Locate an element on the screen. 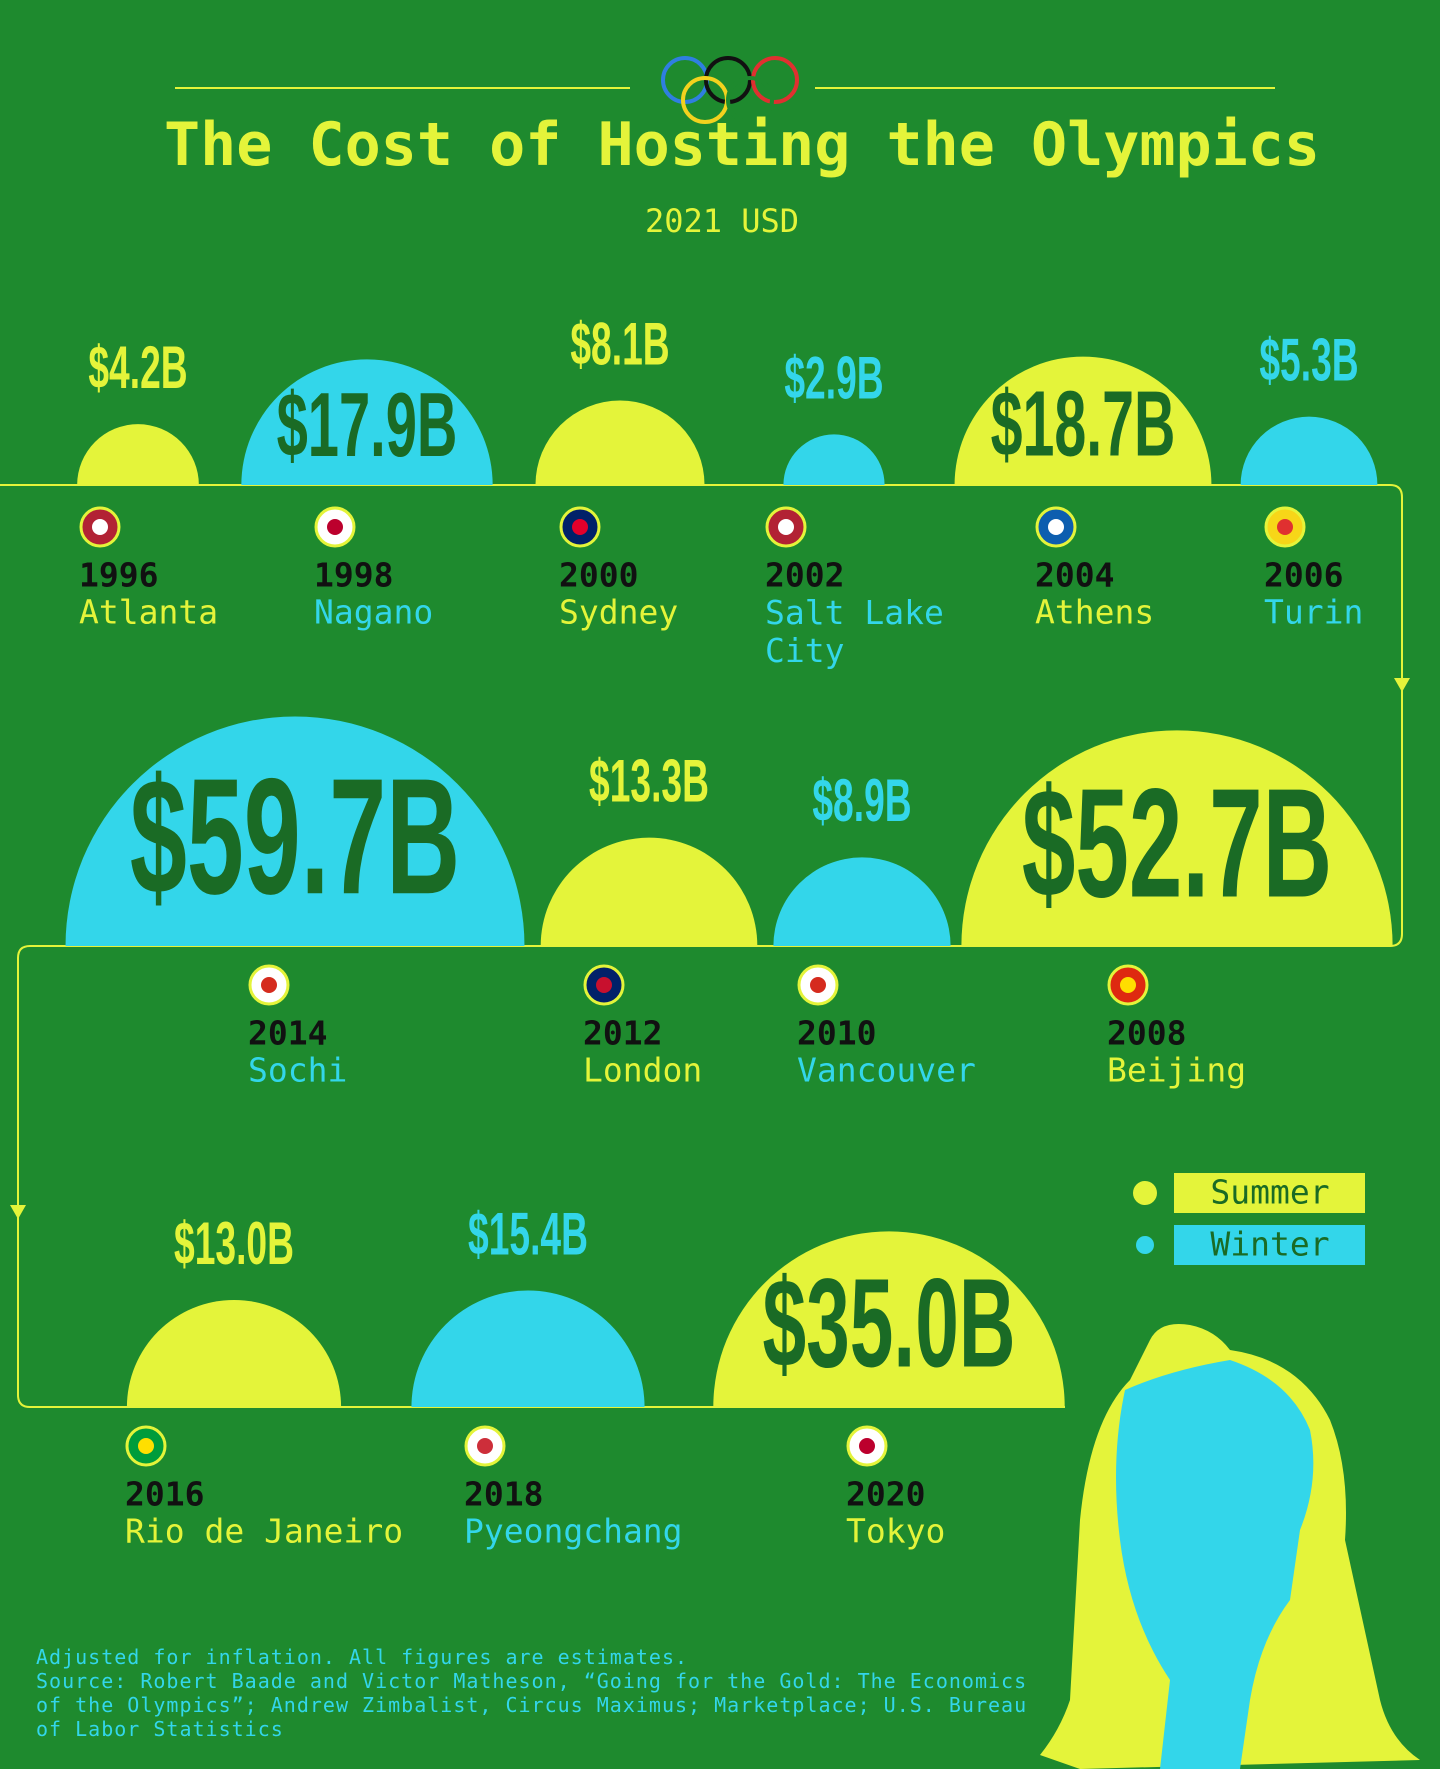 The width and height of the screenshot is (1440, 1769). year-label: 2020 is located at coordinates (885, 1494).